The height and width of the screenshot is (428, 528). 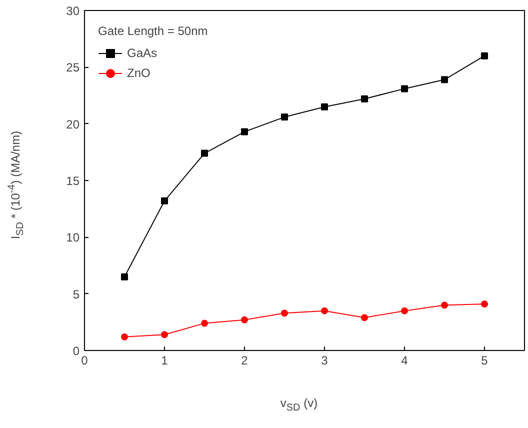 What do you see at coordinates (153, 31) in the screenshot?
I see `legend-title: Gate Length = 50nm` at bounding box center [153, 31].